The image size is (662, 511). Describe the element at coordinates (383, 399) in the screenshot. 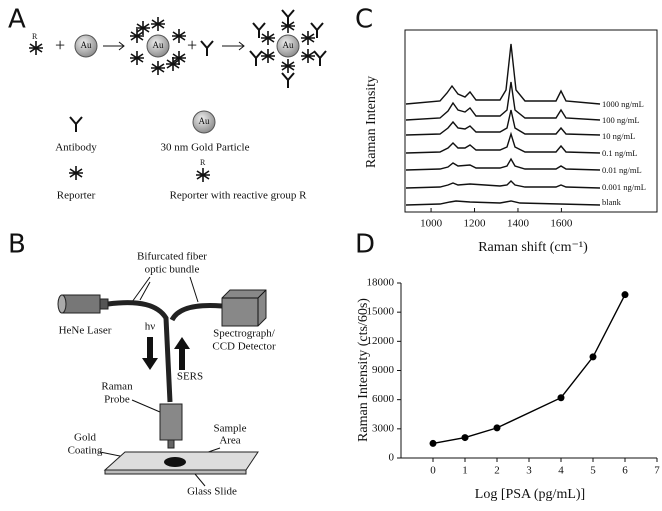

I see `y-tick-label: 6000` at that location.